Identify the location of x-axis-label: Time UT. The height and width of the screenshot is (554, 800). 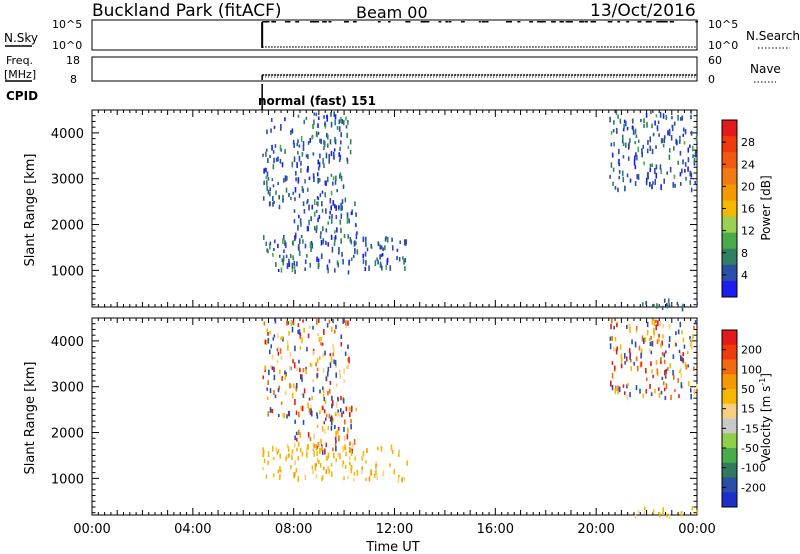
(392, 547).